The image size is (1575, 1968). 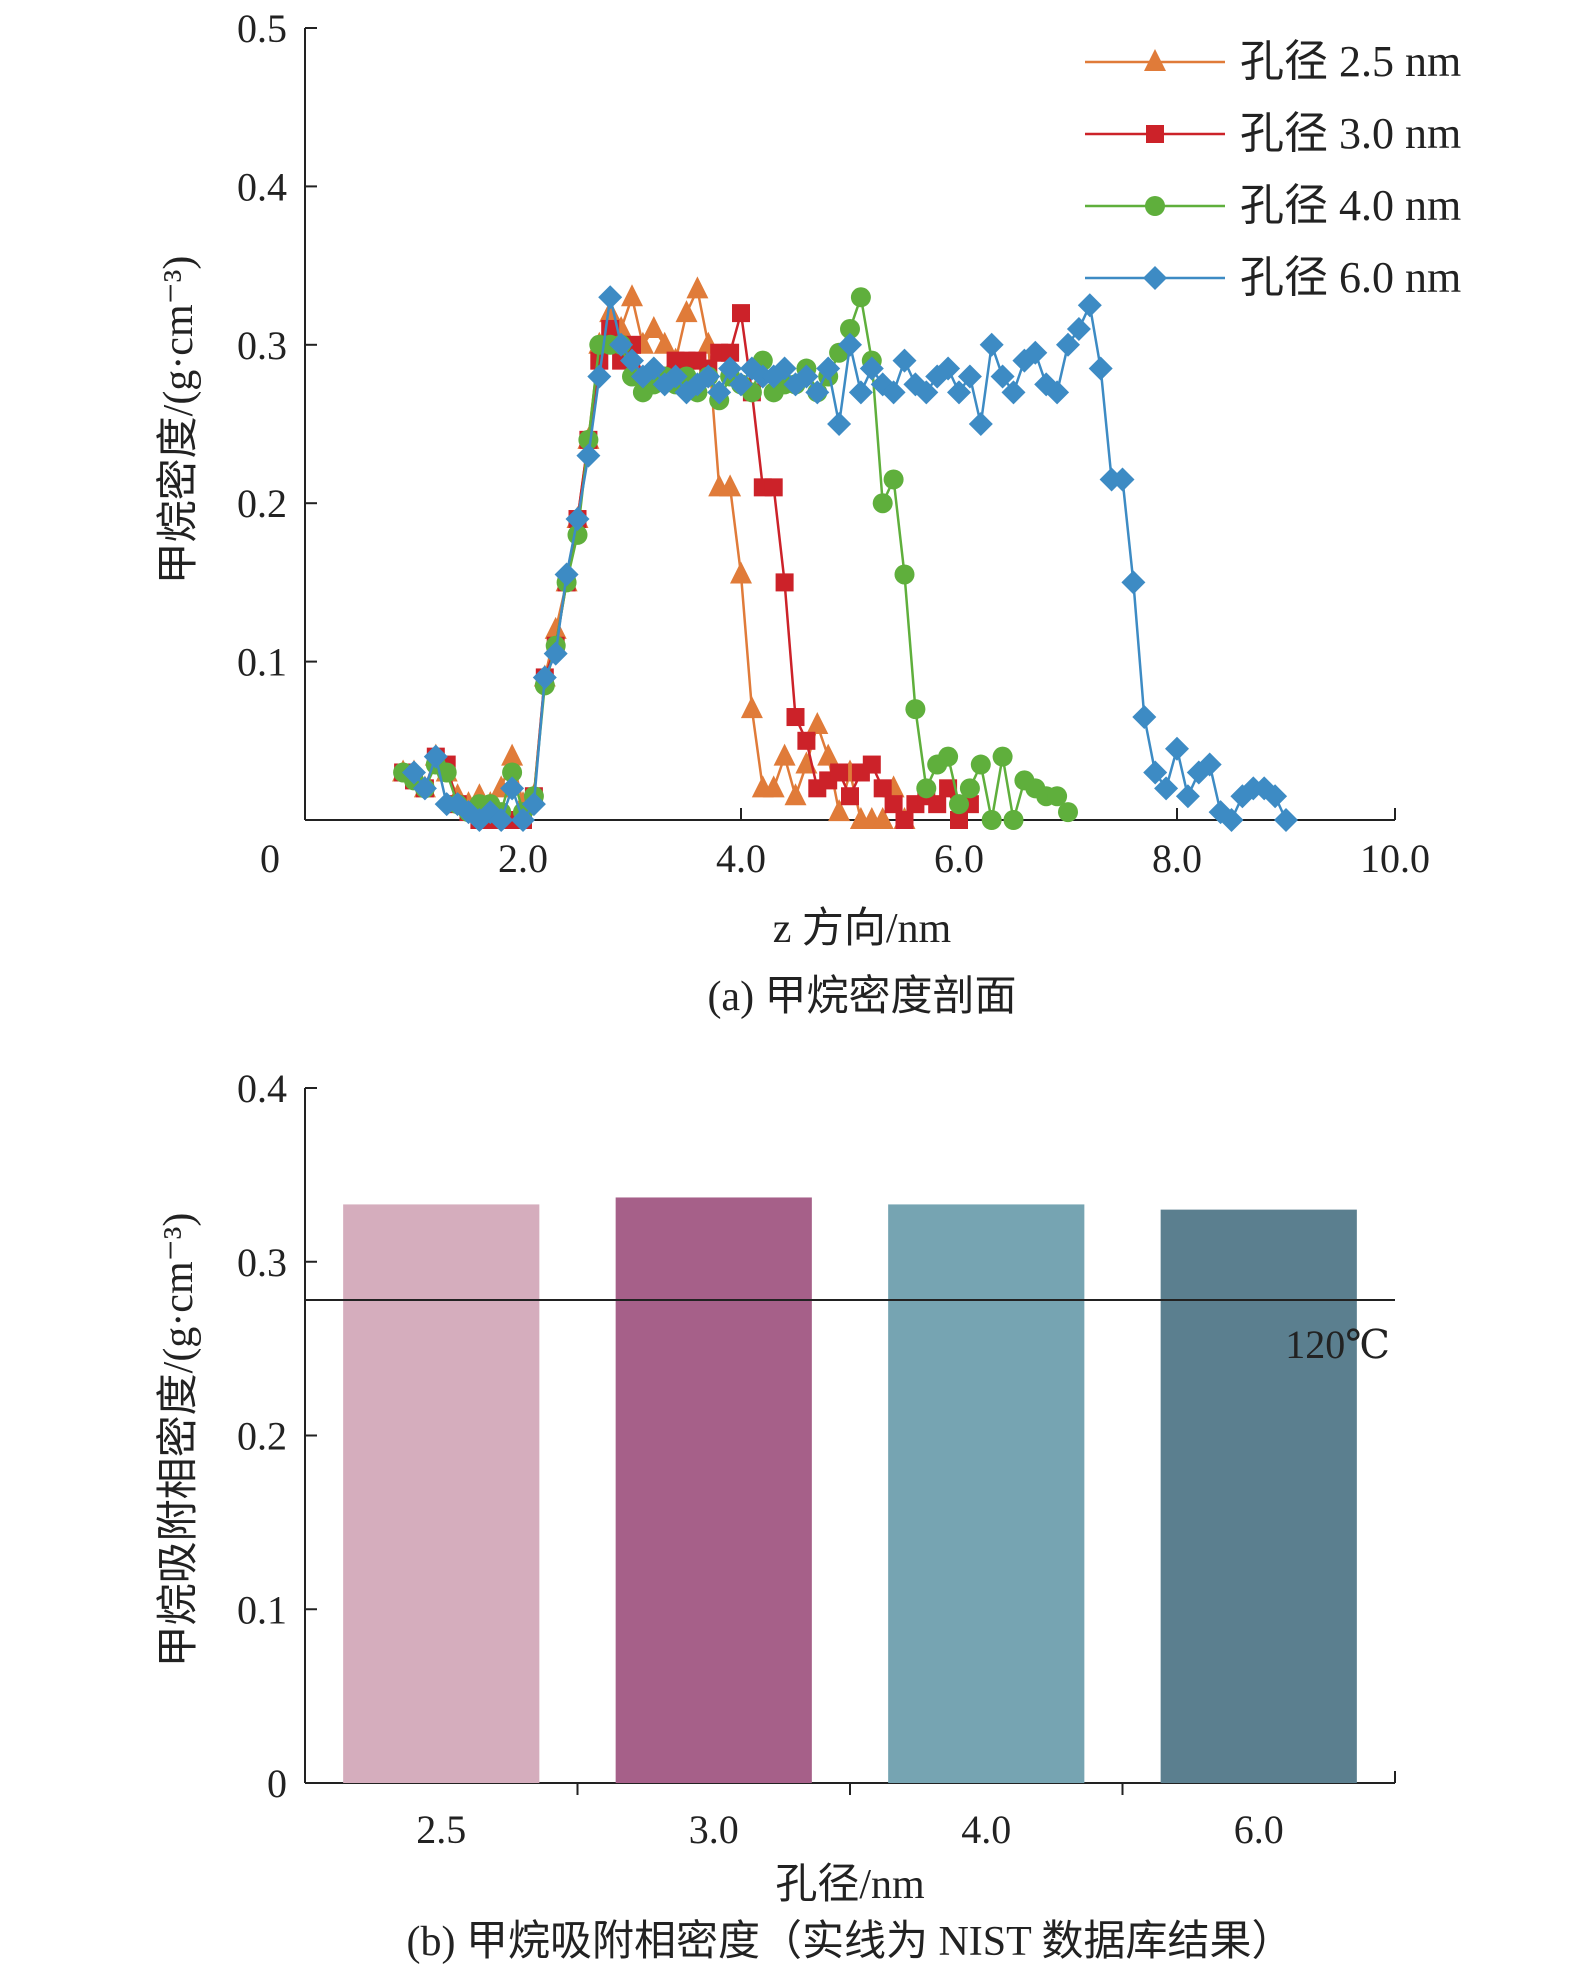 What do you see at coordinates (262, 28) in the screenshot?
I see `chart-a-y-tick-label: 0.5` at bounding box center [262, 28].